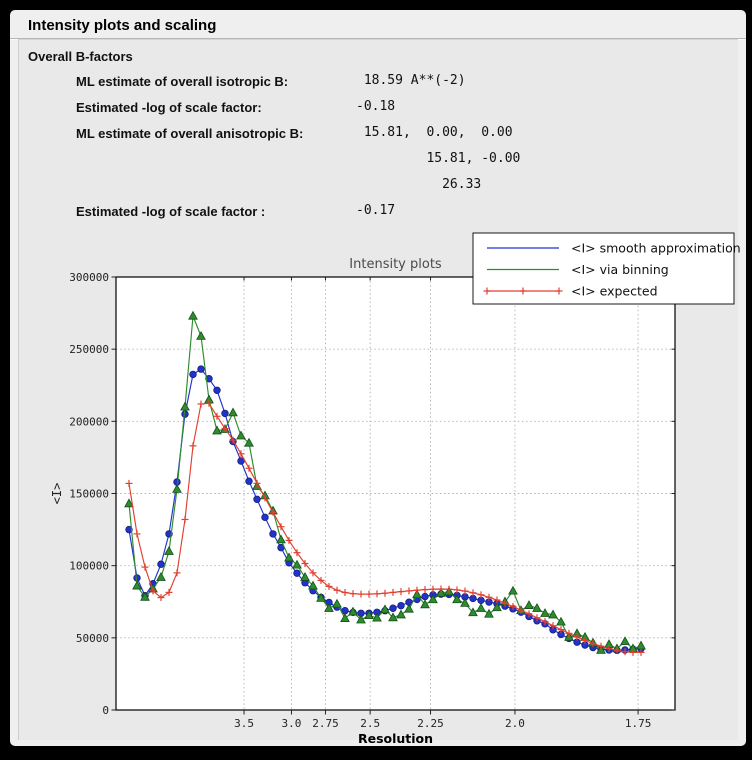  Describe the element at coordinates (244, 723) in the screenshot. I see `svg-text: 3.5` at that location.